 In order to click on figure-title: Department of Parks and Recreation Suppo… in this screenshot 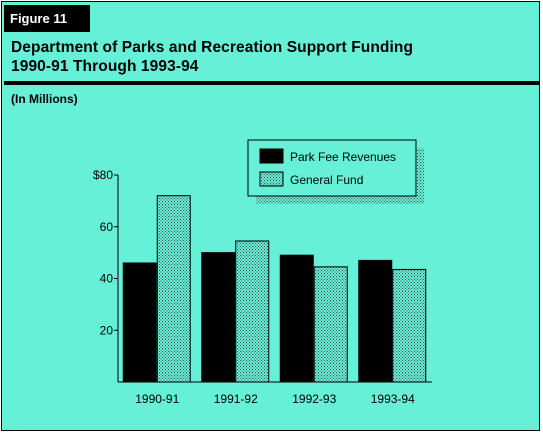, I will do `click(212, 57)`.